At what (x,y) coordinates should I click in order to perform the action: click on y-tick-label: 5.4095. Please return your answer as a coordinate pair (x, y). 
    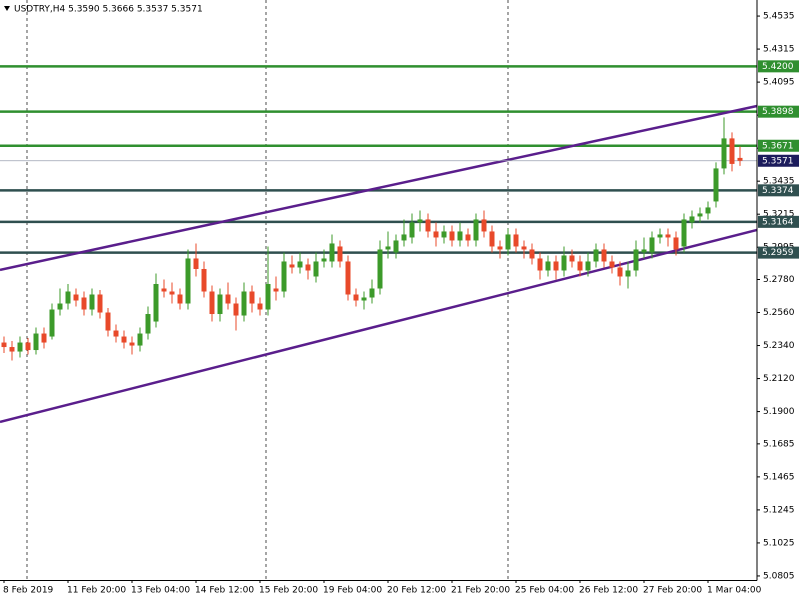
    Looking at the image, I should click on (779, 83).